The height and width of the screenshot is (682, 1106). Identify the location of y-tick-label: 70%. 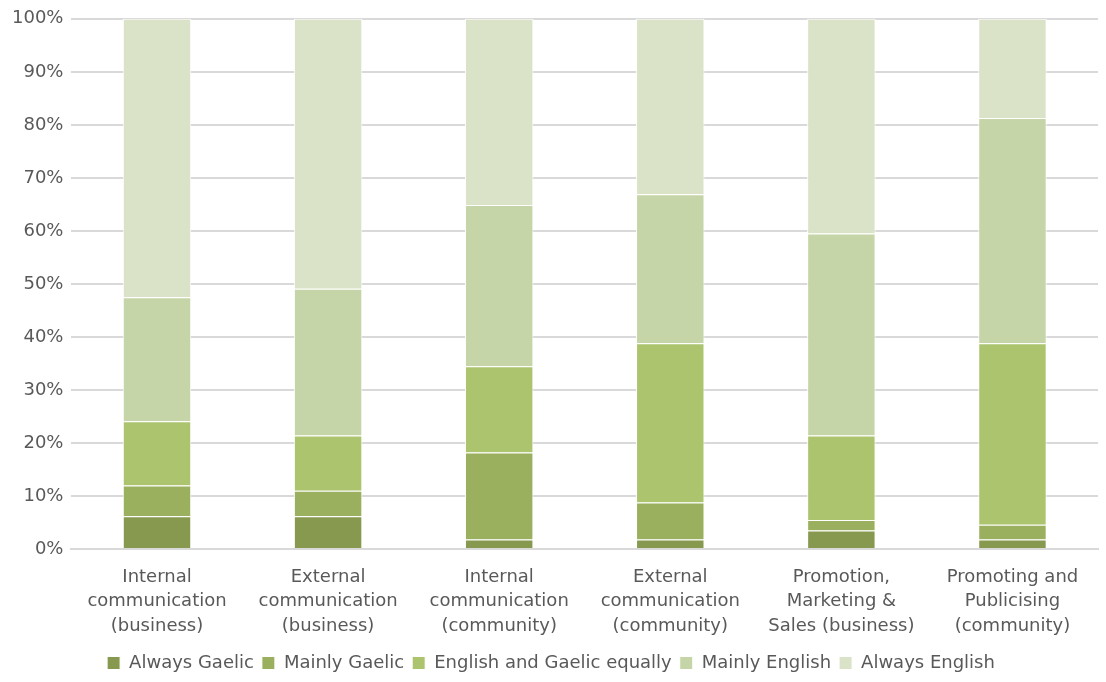
(43, 176).